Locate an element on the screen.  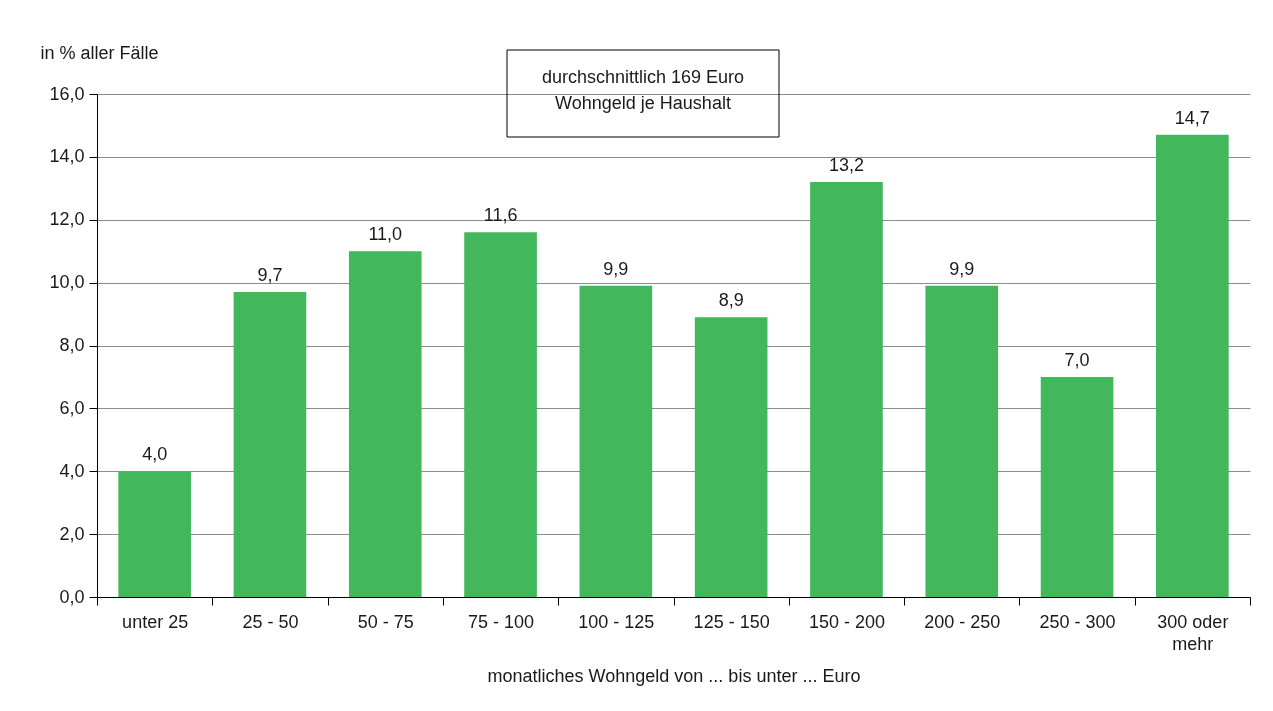
y-tick-label: 2,0 is located at coordinates (72, 533).